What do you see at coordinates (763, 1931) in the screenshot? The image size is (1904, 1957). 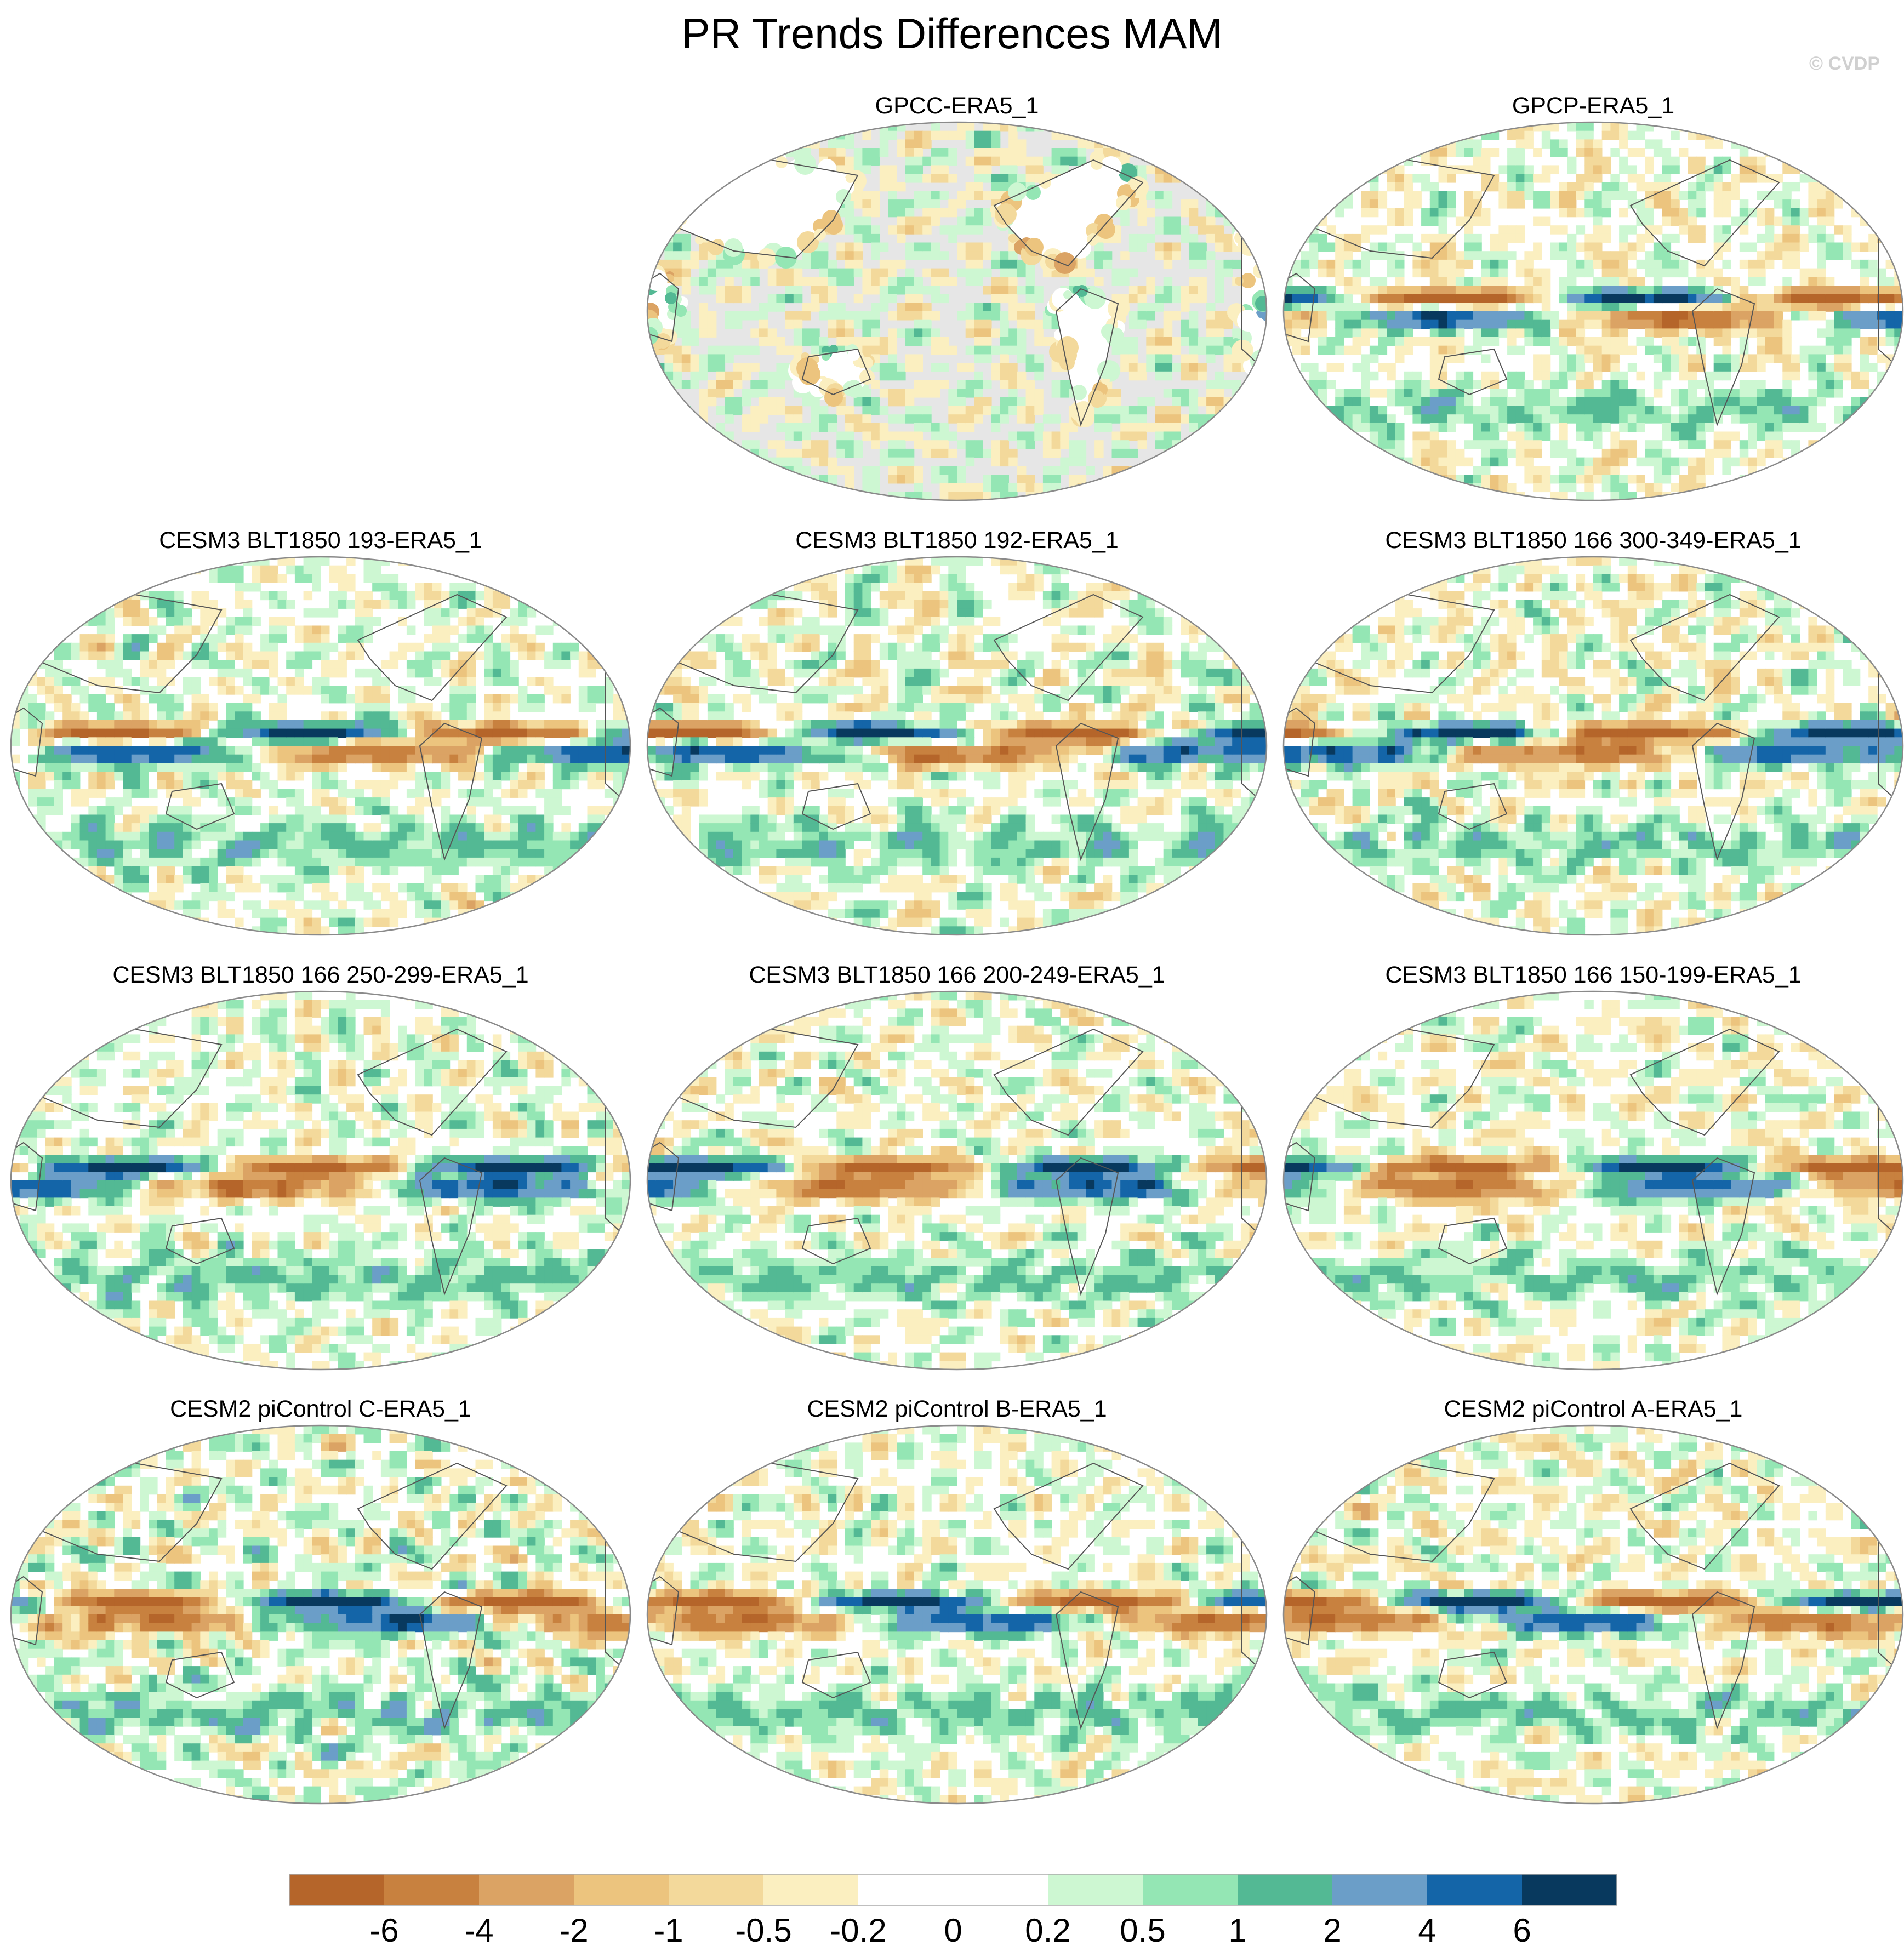 I see `colorbar-tick-label: -0.5` at bounding box center [763, 1931].